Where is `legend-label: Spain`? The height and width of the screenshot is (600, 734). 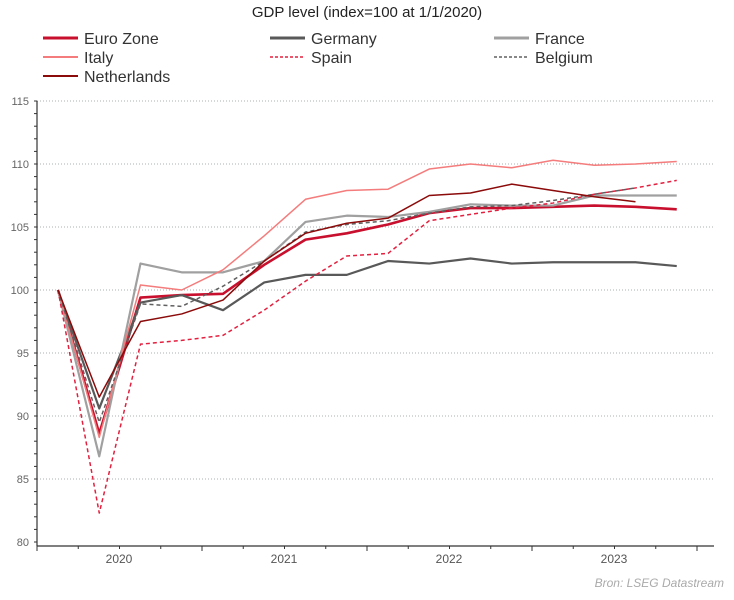 legend-label: Spain is located at coordinates (331, 58).